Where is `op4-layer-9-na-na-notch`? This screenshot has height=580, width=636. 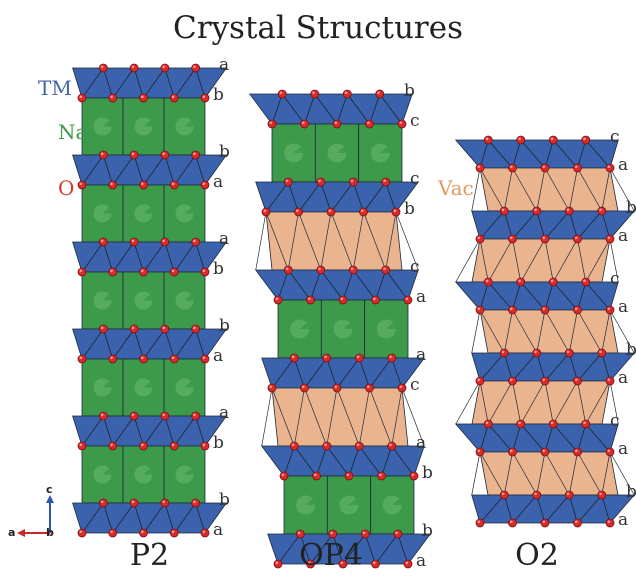
op4-layer-9-na-na-notch is located at coordinates (354, 501).